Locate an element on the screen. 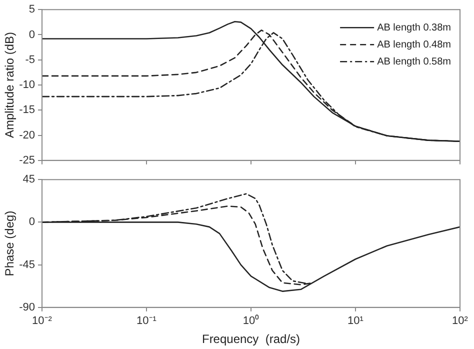  legend-label: AB length 0.58m is located at coordinates (414, 62).